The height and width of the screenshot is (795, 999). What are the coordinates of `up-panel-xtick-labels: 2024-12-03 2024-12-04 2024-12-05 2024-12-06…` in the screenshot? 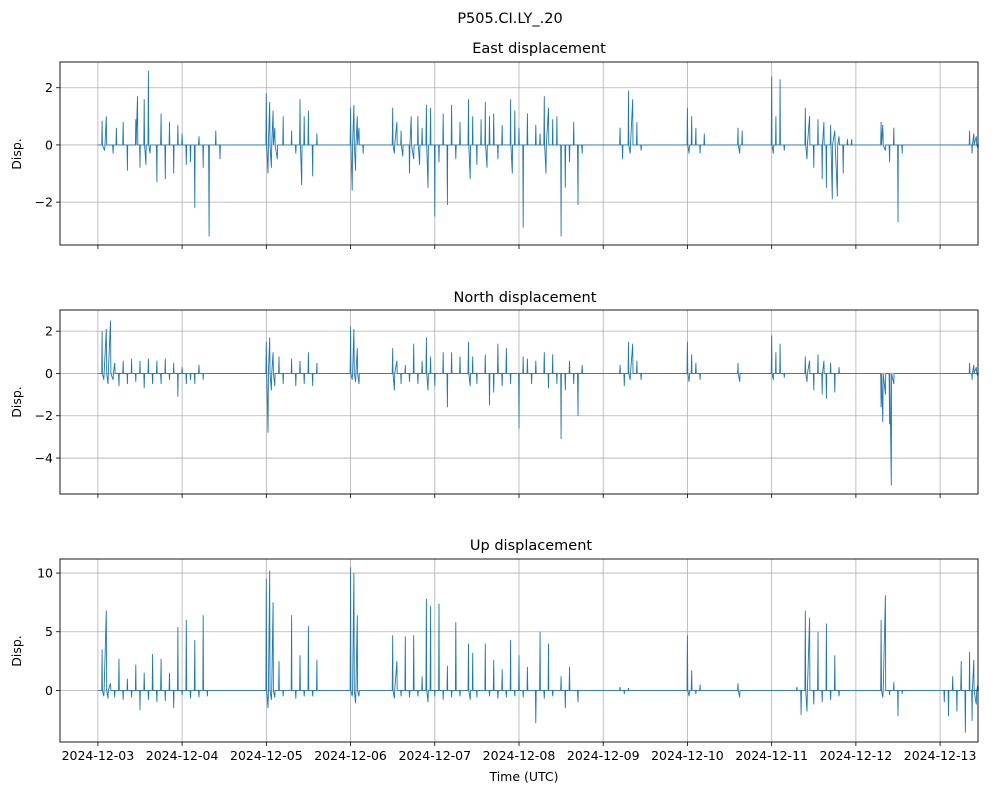 It's located at (519, 755).